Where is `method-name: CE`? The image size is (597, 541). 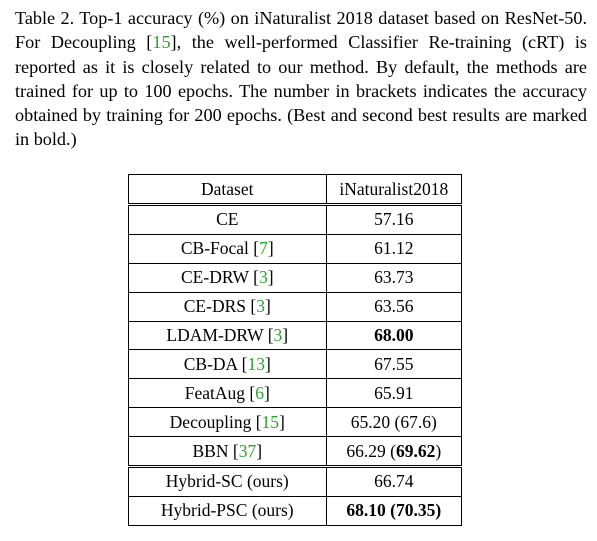 method-name: CE is located at coordinates (227, 219).